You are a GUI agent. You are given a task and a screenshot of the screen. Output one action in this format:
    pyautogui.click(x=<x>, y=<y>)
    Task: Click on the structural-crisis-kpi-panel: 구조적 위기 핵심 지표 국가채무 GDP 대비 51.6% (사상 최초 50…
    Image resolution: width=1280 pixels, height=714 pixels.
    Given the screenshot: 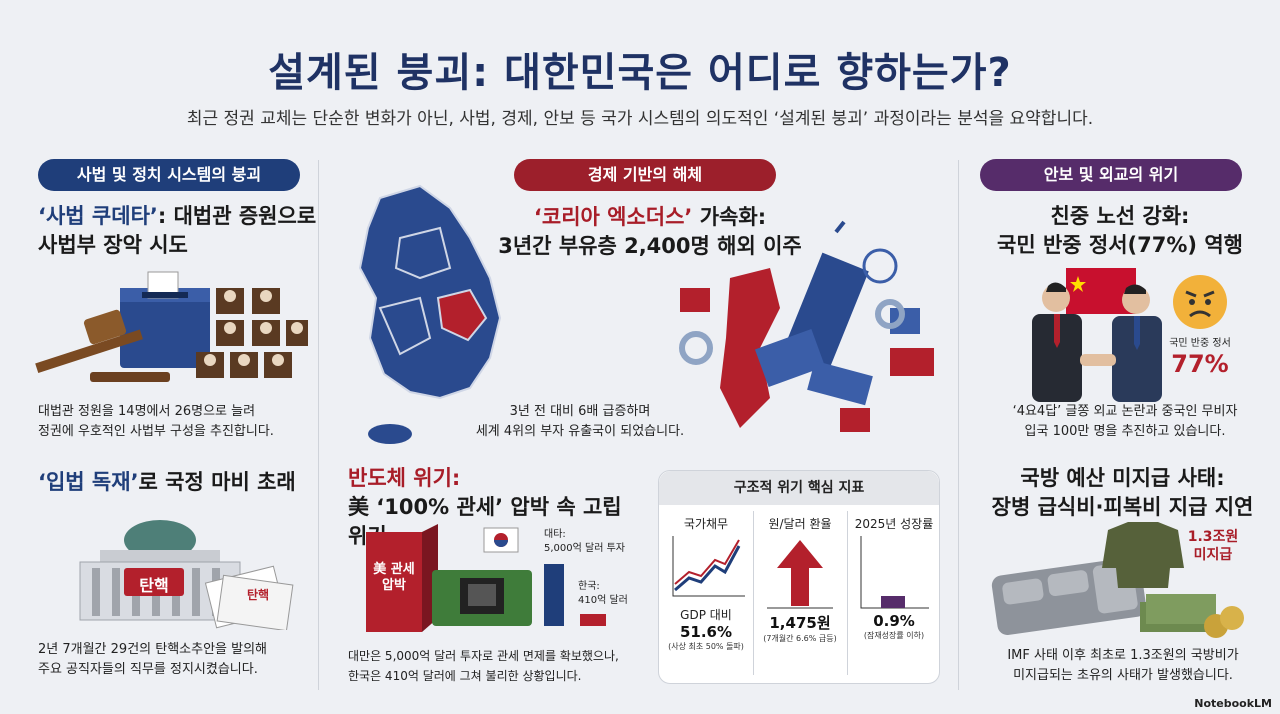 What is the action you would take?
    pyautogui.click(x=799, y=577)
    